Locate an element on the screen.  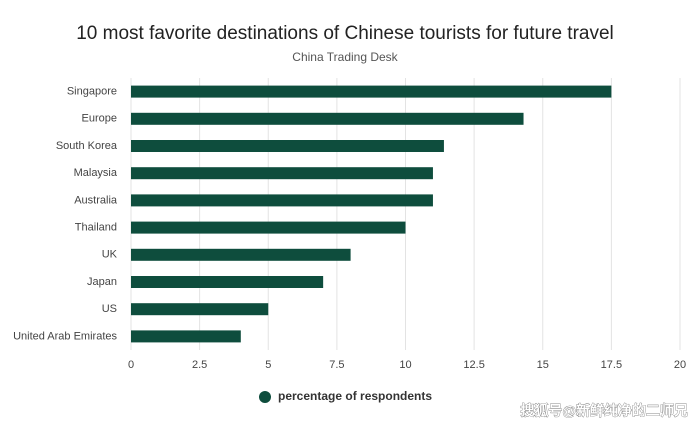
legend: percentage of respondents is located at coordinates (345, 396).